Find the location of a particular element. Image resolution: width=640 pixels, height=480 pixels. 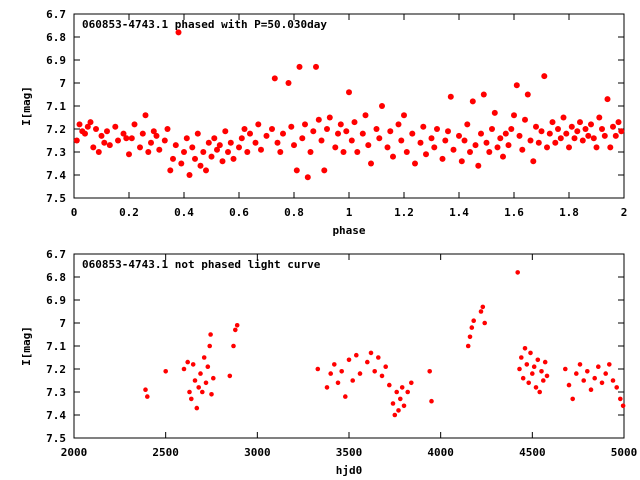

unphased-y-tick-label: 6.8 is located at coordinates (56, 277).